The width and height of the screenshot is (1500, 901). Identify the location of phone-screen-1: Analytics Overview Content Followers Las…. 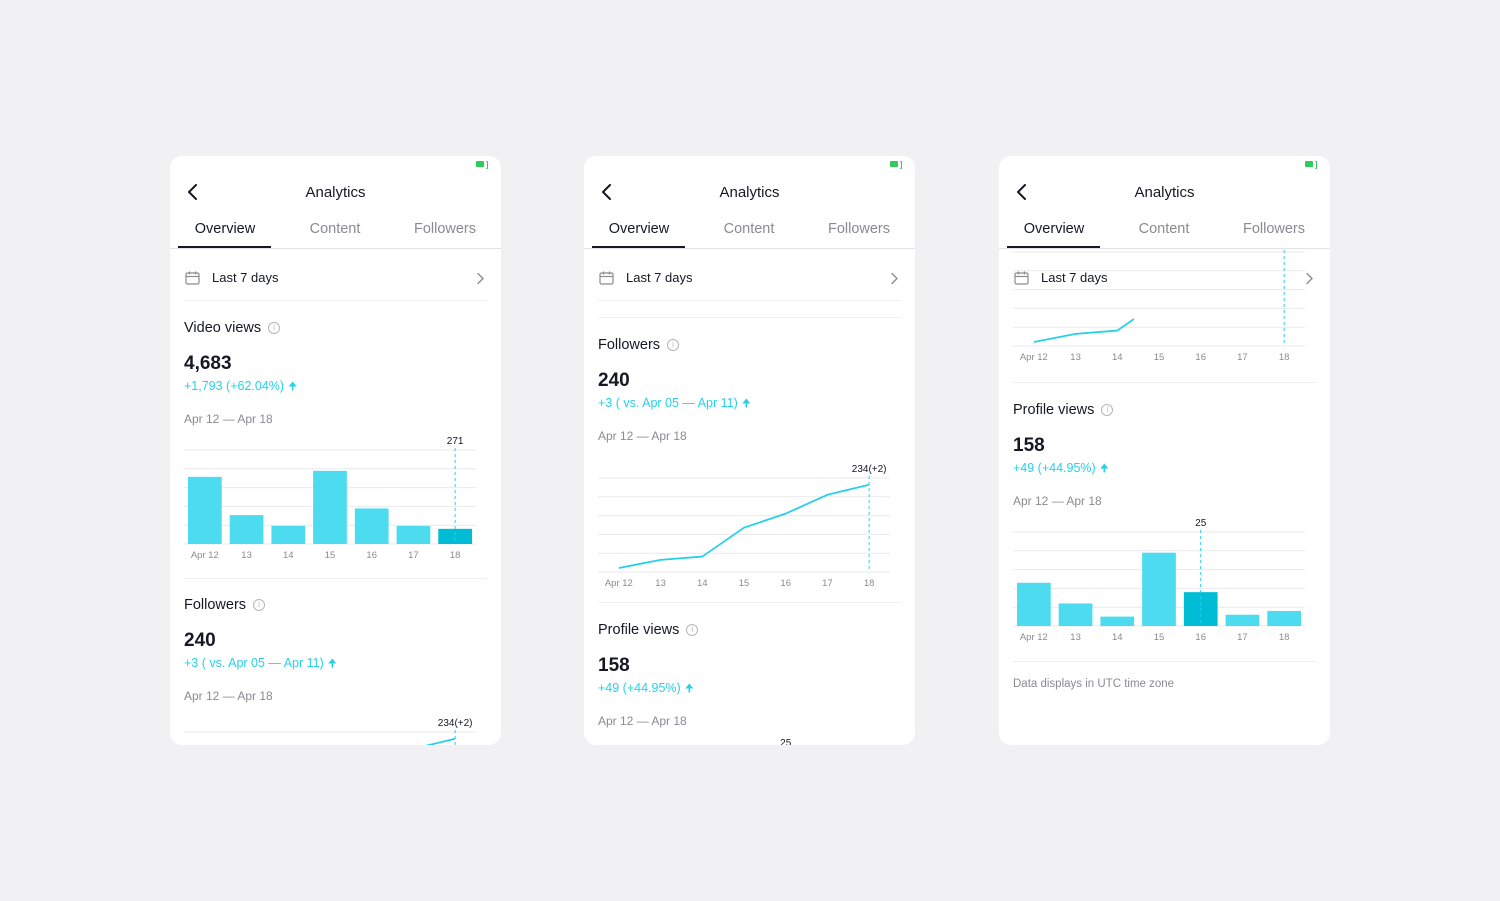
(335, 450).